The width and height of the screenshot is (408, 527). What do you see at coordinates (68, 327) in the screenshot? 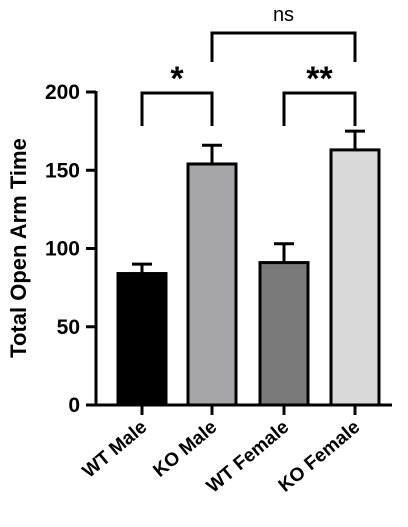
I see `y-tick-label: 50` at bounding box center [68, 327].